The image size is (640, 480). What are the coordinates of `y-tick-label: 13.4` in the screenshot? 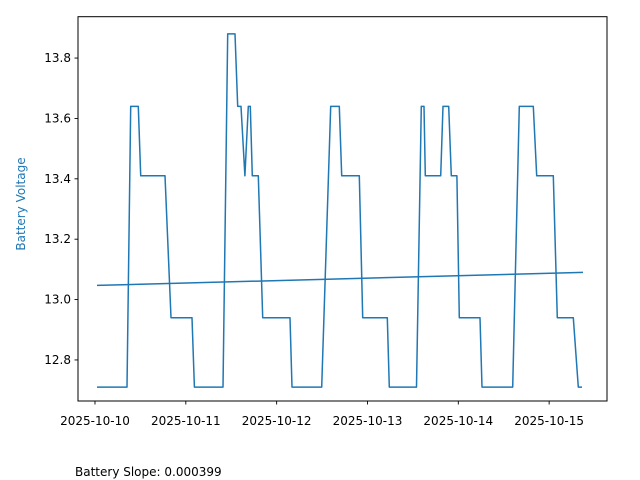 It's located at (57, 179).